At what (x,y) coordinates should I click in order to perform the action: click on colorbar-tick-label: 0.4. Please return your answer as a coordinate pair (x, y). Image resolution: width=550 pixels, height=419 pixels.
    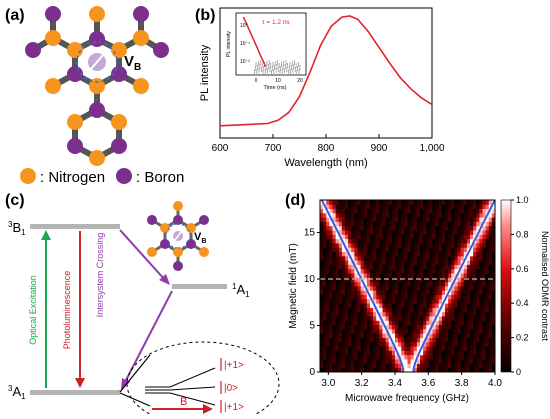
    Looking at the image, I should click on (522, 303).